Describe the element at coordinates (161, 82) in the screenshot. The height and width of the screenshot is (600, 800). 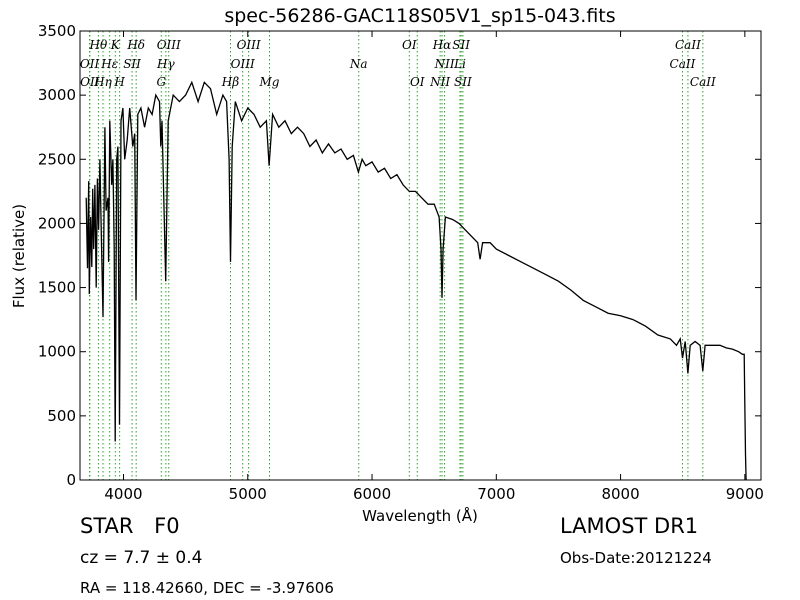
I see `marker-label-21: G` at that location.